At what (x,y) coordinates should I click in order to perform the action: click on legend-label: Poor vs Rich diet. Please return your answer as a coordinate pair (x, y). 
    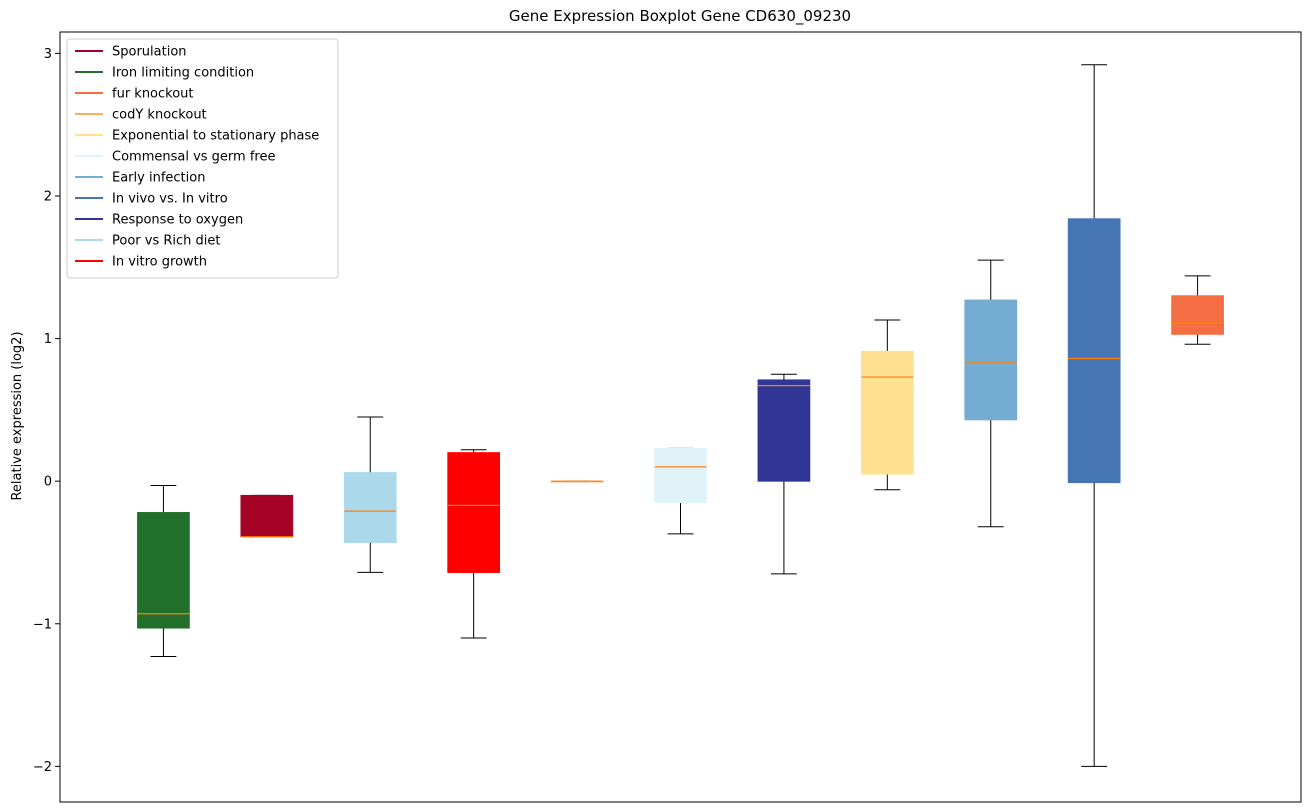
    Looking at the image, I should click on (166, 241).